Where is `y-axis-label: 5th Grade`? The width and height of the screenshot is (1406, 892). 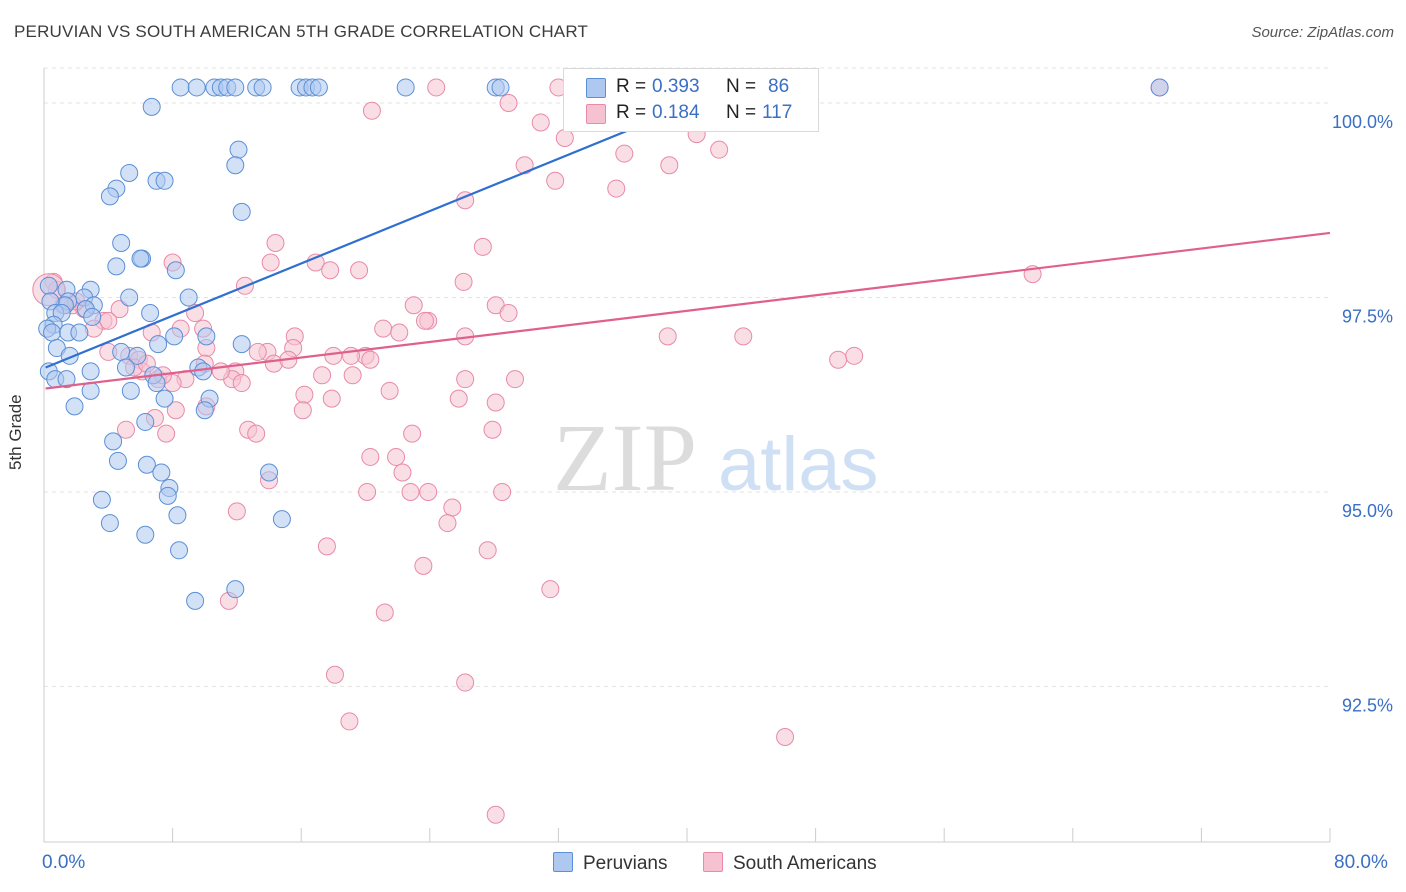
y-axis-label: 5th Grade is located at coordinates (15, 432).